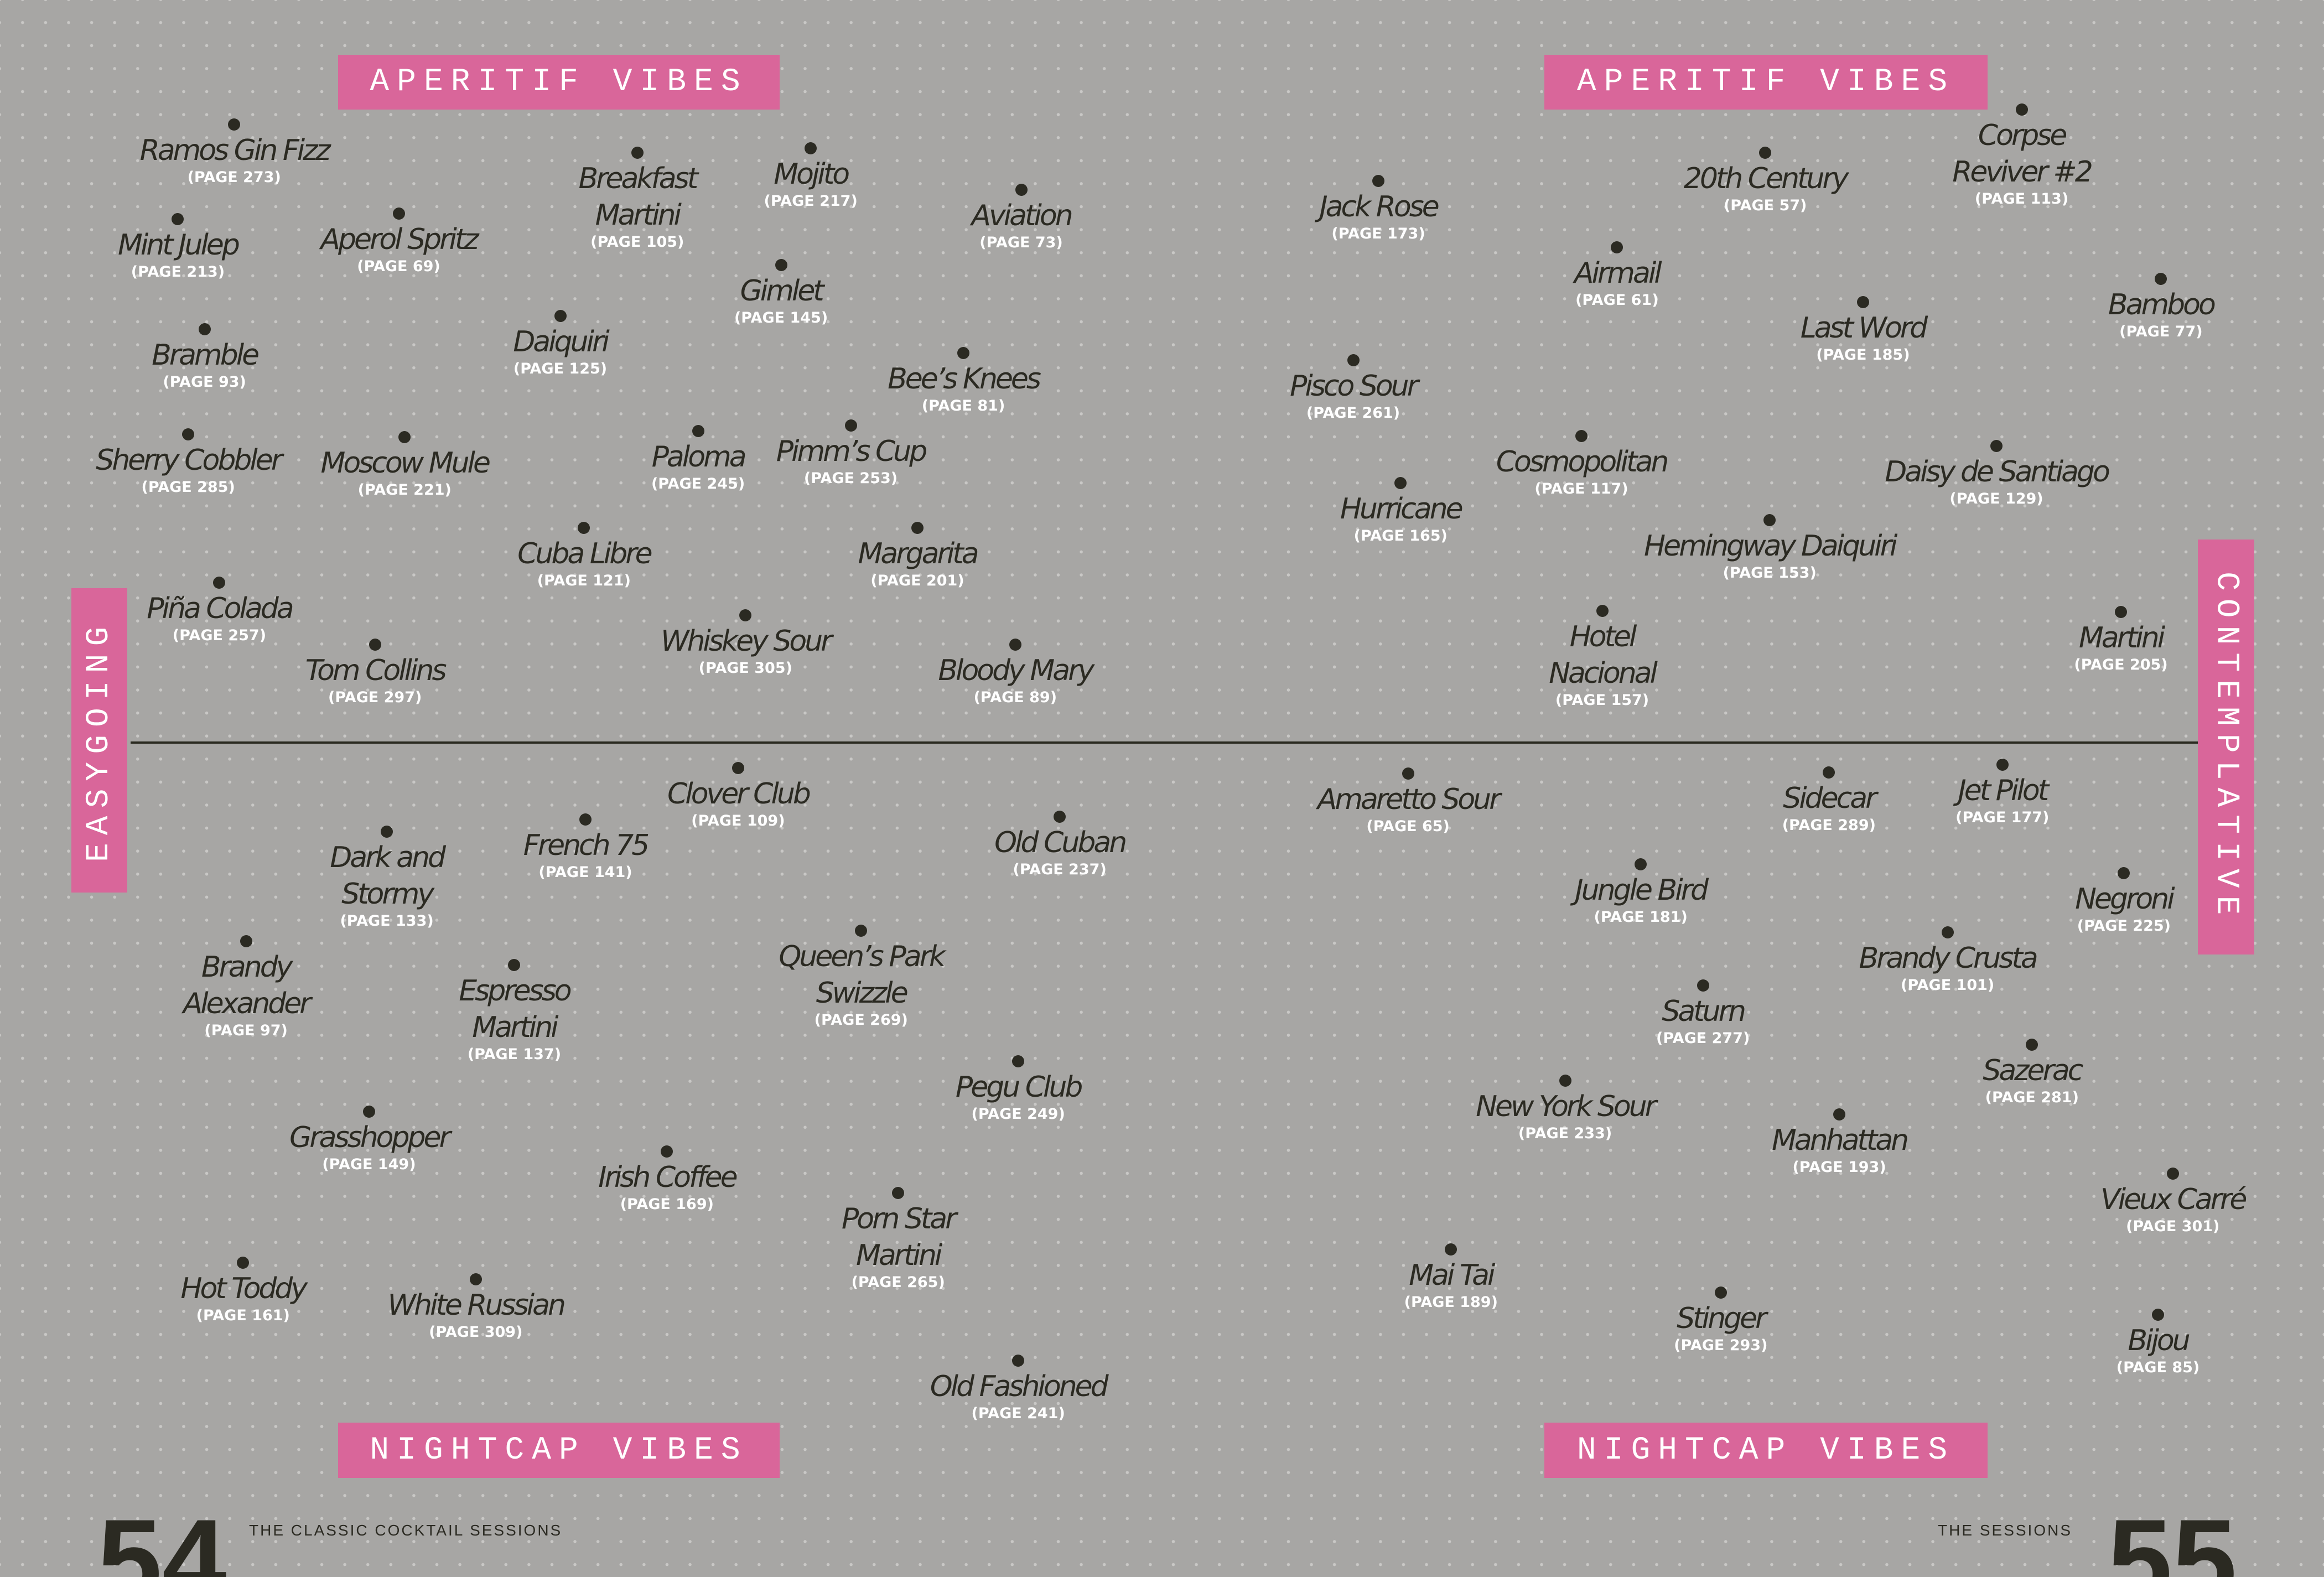 This screenshot has height=1577, width=2324. What do you see at coordinates (1618, 273) in the screenshot?
I see `cocktail-name: Airmail` at bounding box center [1618, 273].